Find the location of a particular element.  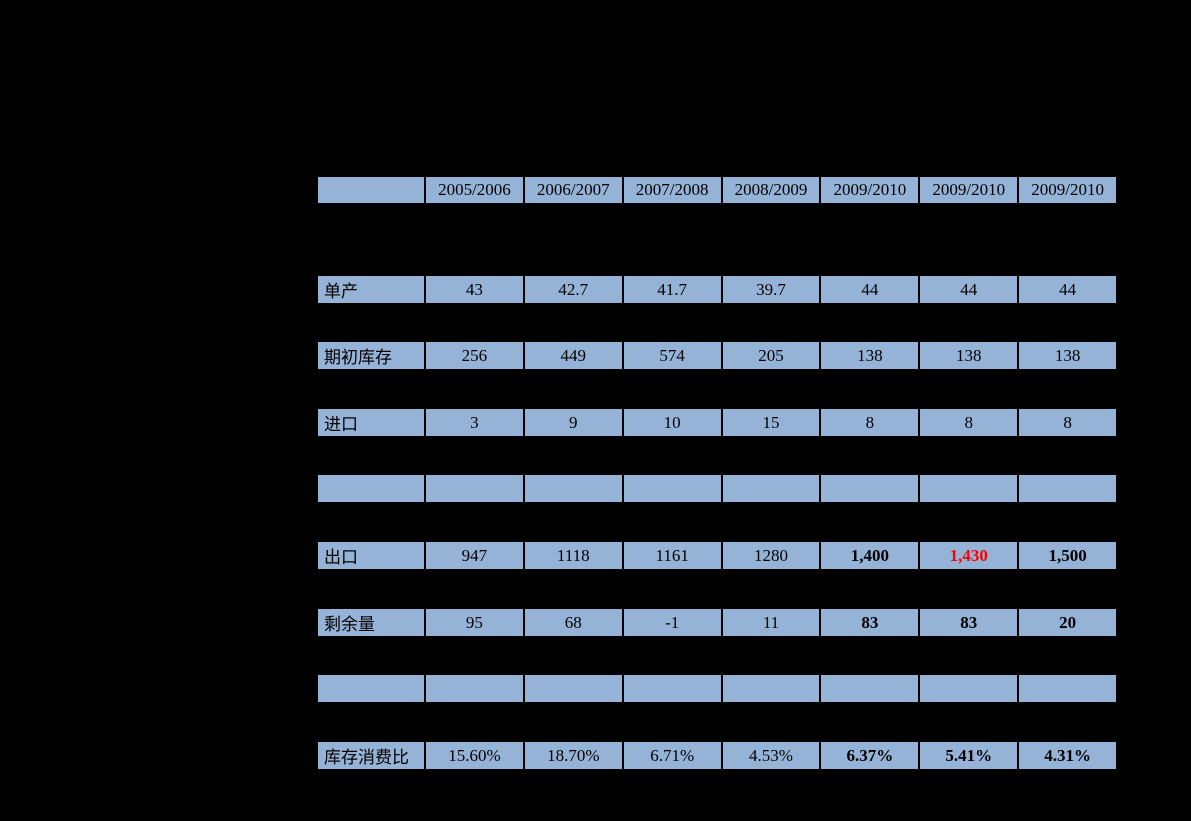

table-cell: 1118 is located at coordinates (573, 555).